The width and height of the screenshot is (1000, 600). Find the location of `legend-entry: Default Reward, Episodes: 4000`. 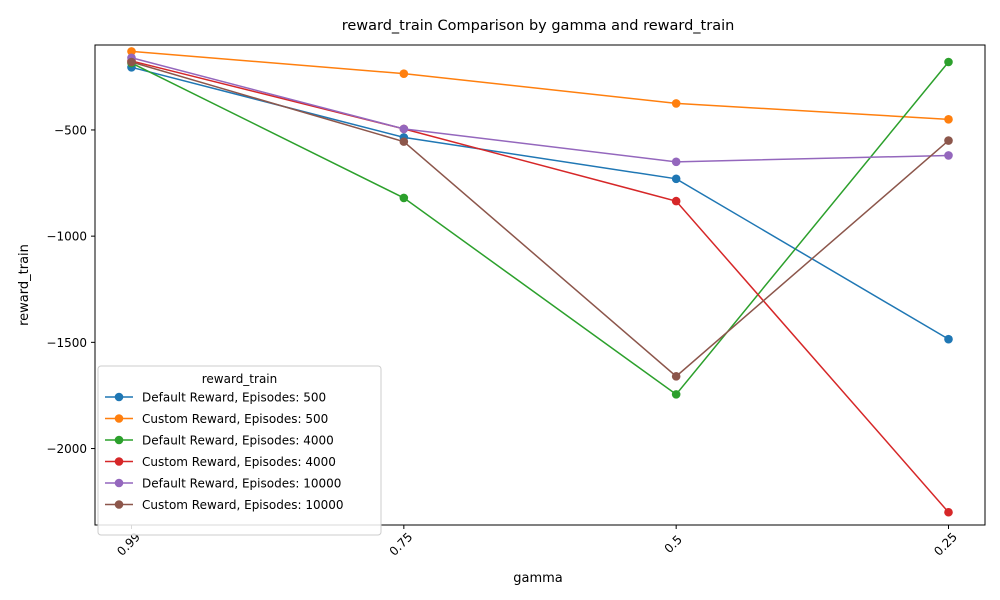

legend-entry: Default Reward, Episodes: 4000 is located at coordinates (219, 441).